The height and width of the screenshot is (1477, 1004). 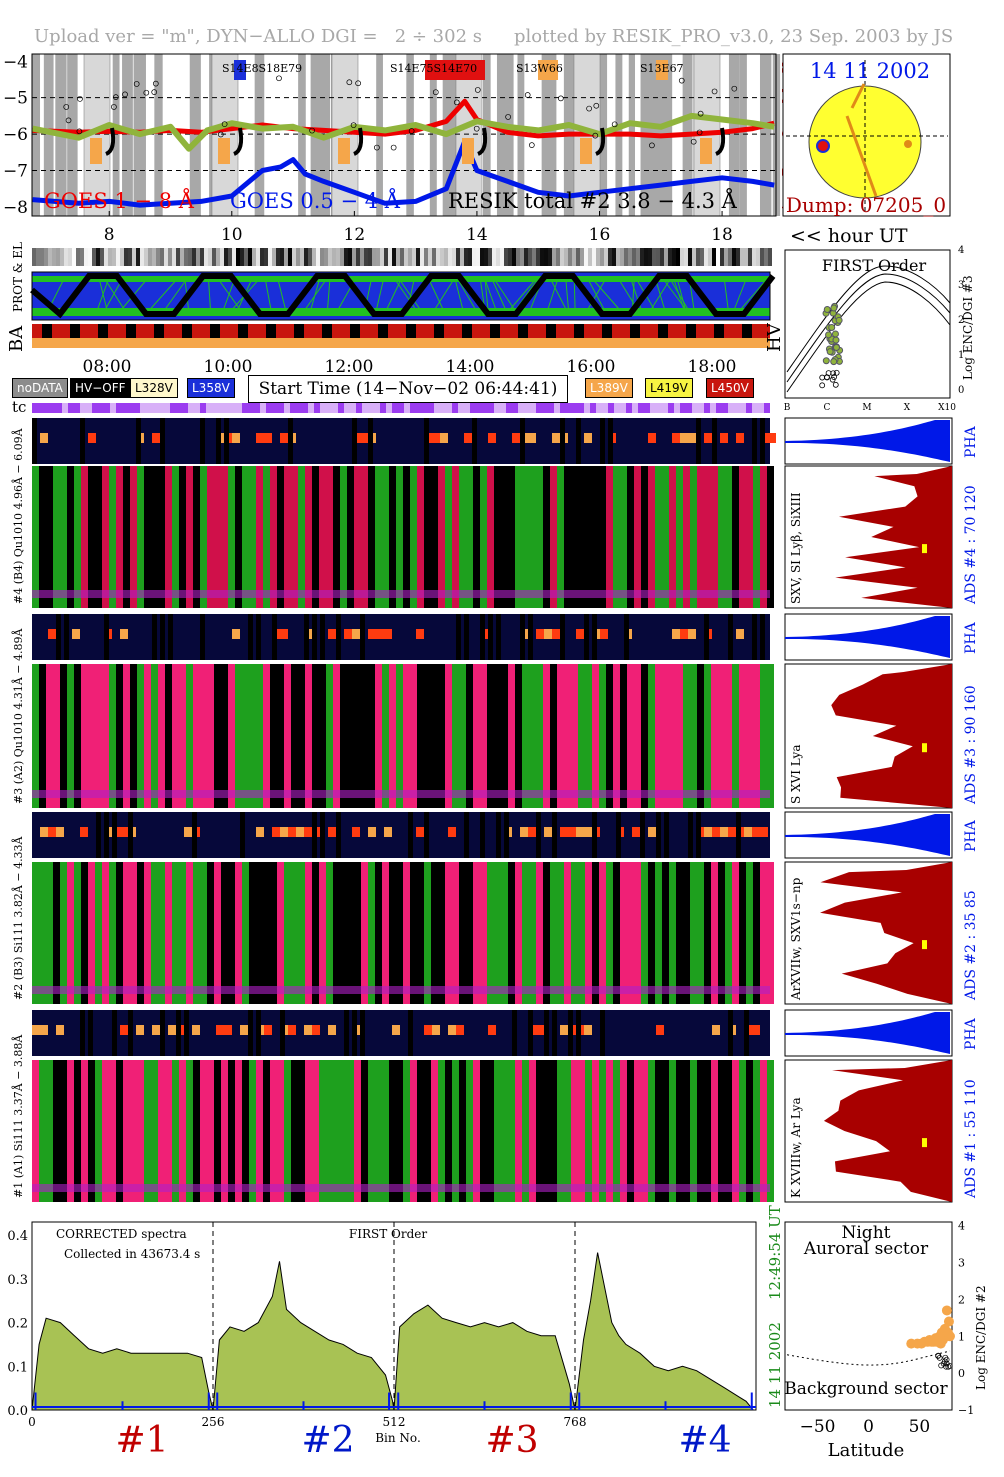 What do you see at coordinates (961, 1263) in the screenshot?
I see `latitude-ytick: 3` at bounding box center [961, 1263].